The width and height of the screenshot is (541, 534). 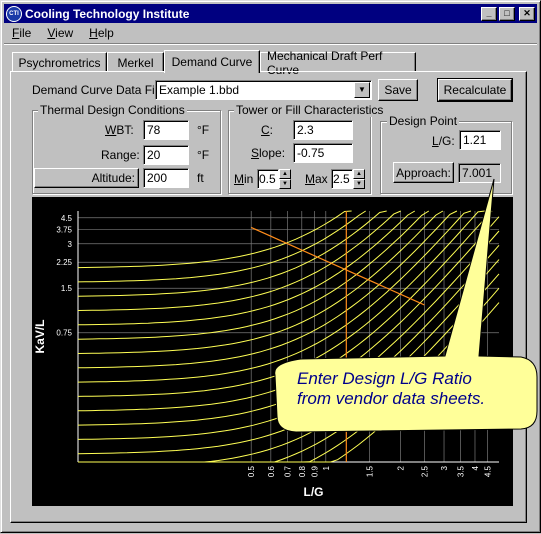 I want to click on min-label: Min, so click(x=244, y=179).